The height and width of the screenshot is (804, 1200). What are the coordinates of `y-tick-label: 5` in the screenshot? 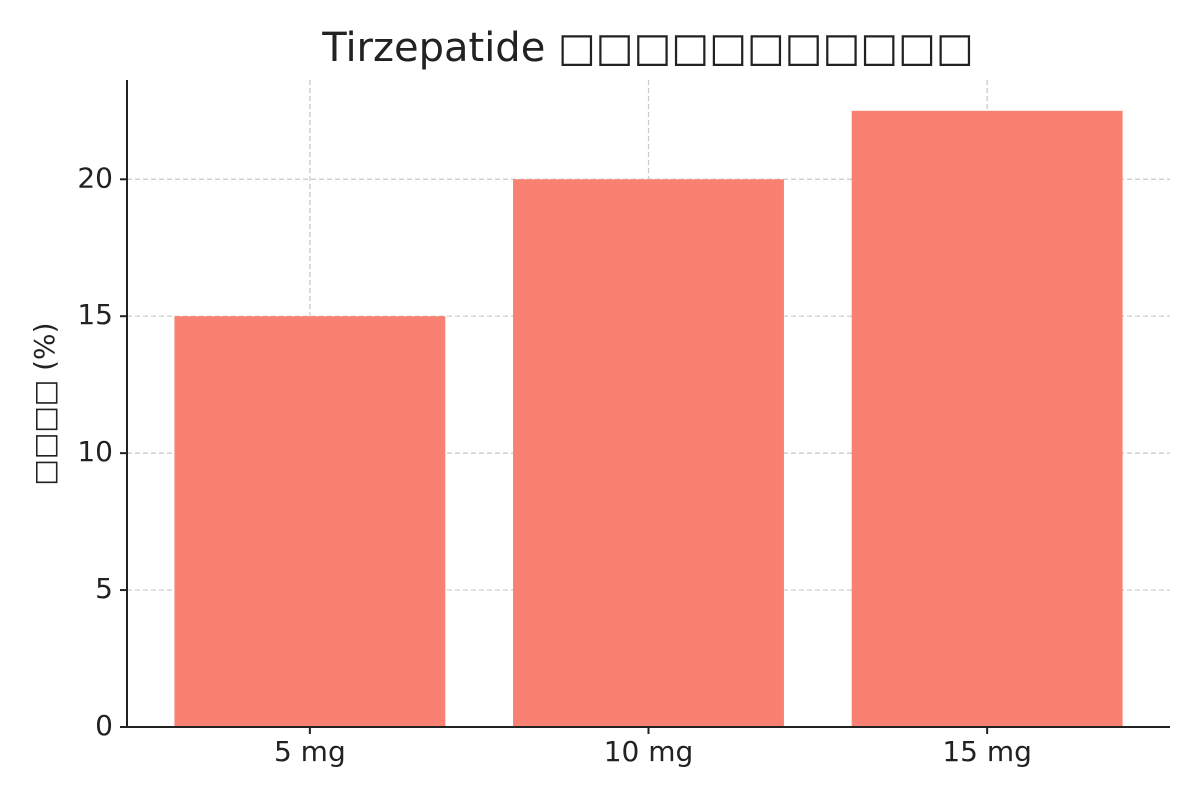 It's located at (104, 588).